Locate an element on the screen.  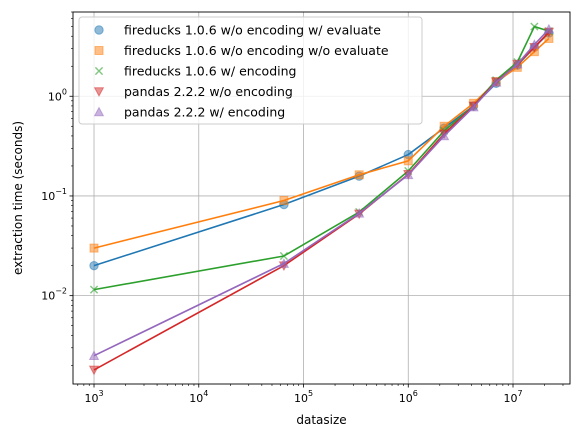
legend-label: pandas 2.2.2 w/o encoding is located at coordinates (208, 91).